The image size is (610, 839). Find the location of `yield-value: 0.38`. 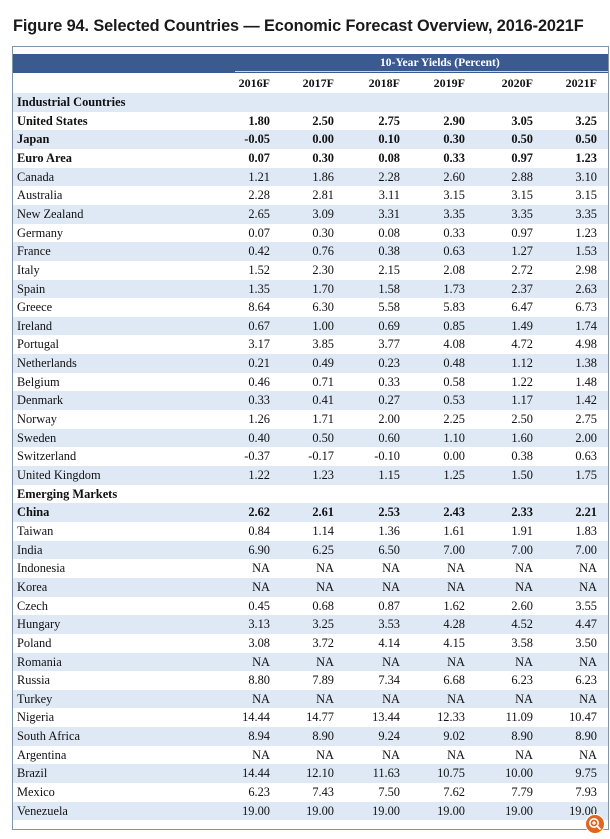

yield-value: 0.38 is located at coordinates (389, 251).